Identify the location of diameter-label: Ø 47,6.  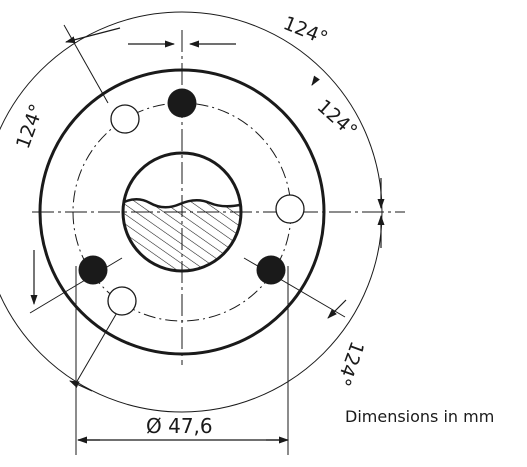
(179, 426).